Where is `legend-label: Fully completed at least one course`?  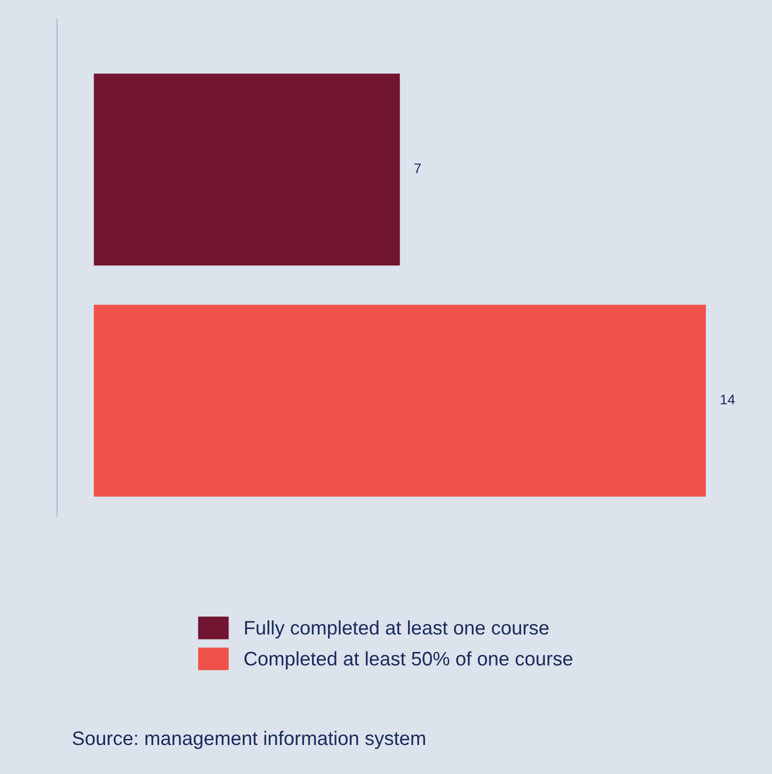 legend-label: Fully completed at least one course is located at coordinates (397, 629).